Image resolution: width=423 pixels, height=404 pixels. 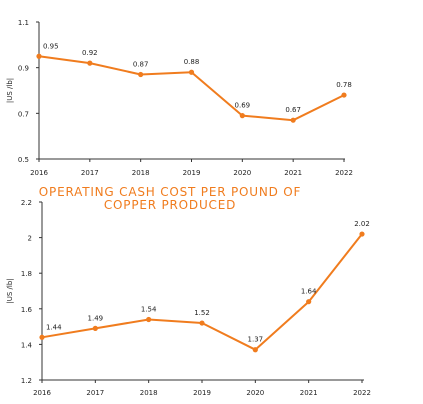 What do you see at coordinates (39, 173) in the screenshot?
I see `chart1-x-tick-label: 2016` at bounding box center [39, 173].